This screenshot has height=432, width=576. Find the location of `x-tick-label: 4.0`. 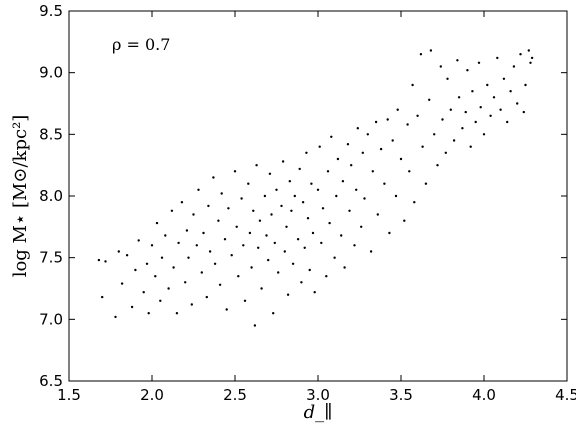

x-tick-label: 4.0 is located at coordinates (484, 395).